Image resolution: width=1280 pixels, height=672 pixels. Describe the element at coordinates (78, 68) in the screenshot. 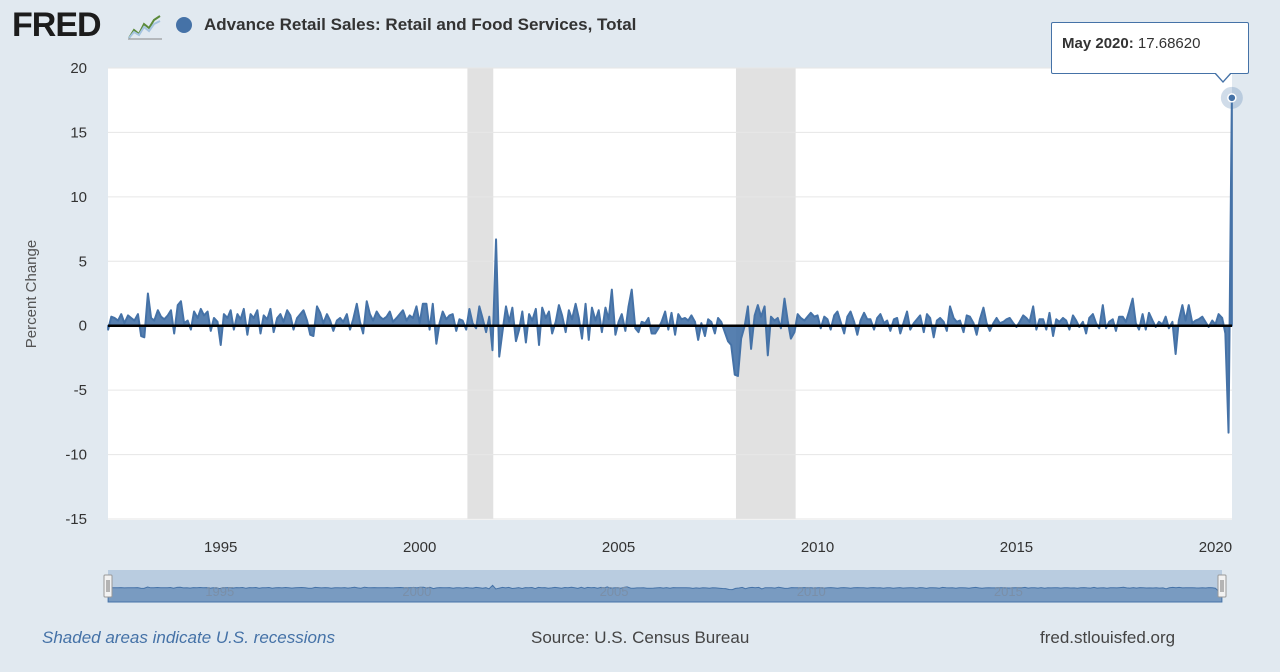

I see `y-tick-label: 20` at that location.